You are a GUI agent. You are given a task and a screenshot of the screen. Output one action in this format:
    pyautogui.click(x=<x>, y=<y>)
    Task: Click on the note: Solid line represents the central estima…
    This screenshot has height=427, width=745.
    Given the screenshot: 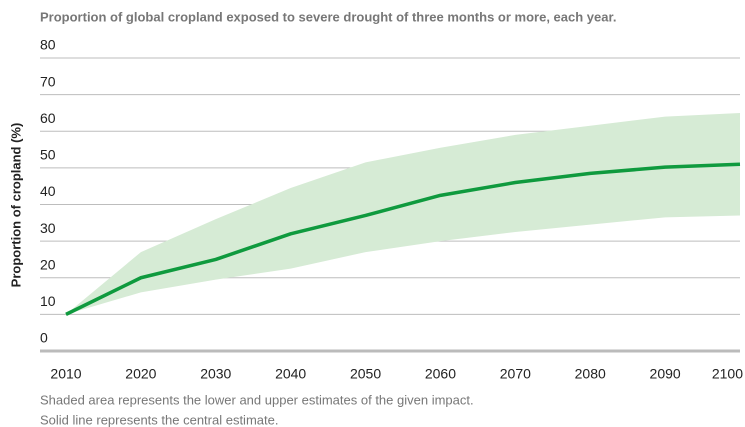 What is the action you would take?
    pyautogui.click(x=159, y=419)
    